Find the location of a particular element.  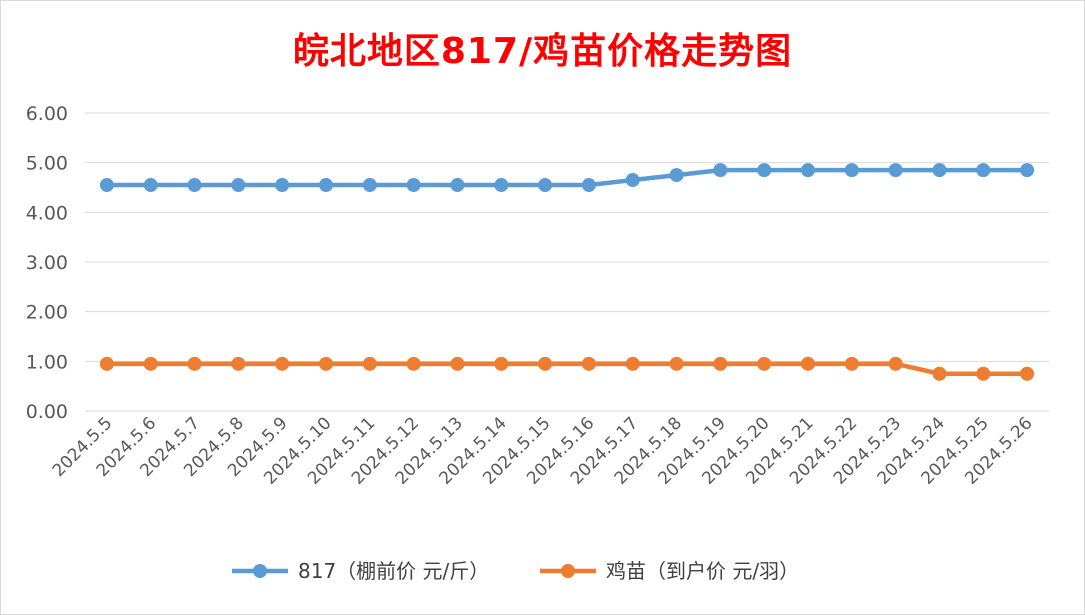

chart-title: 皖北地区817/鸡苗价格走势图 is located at coordinates (542, 51).